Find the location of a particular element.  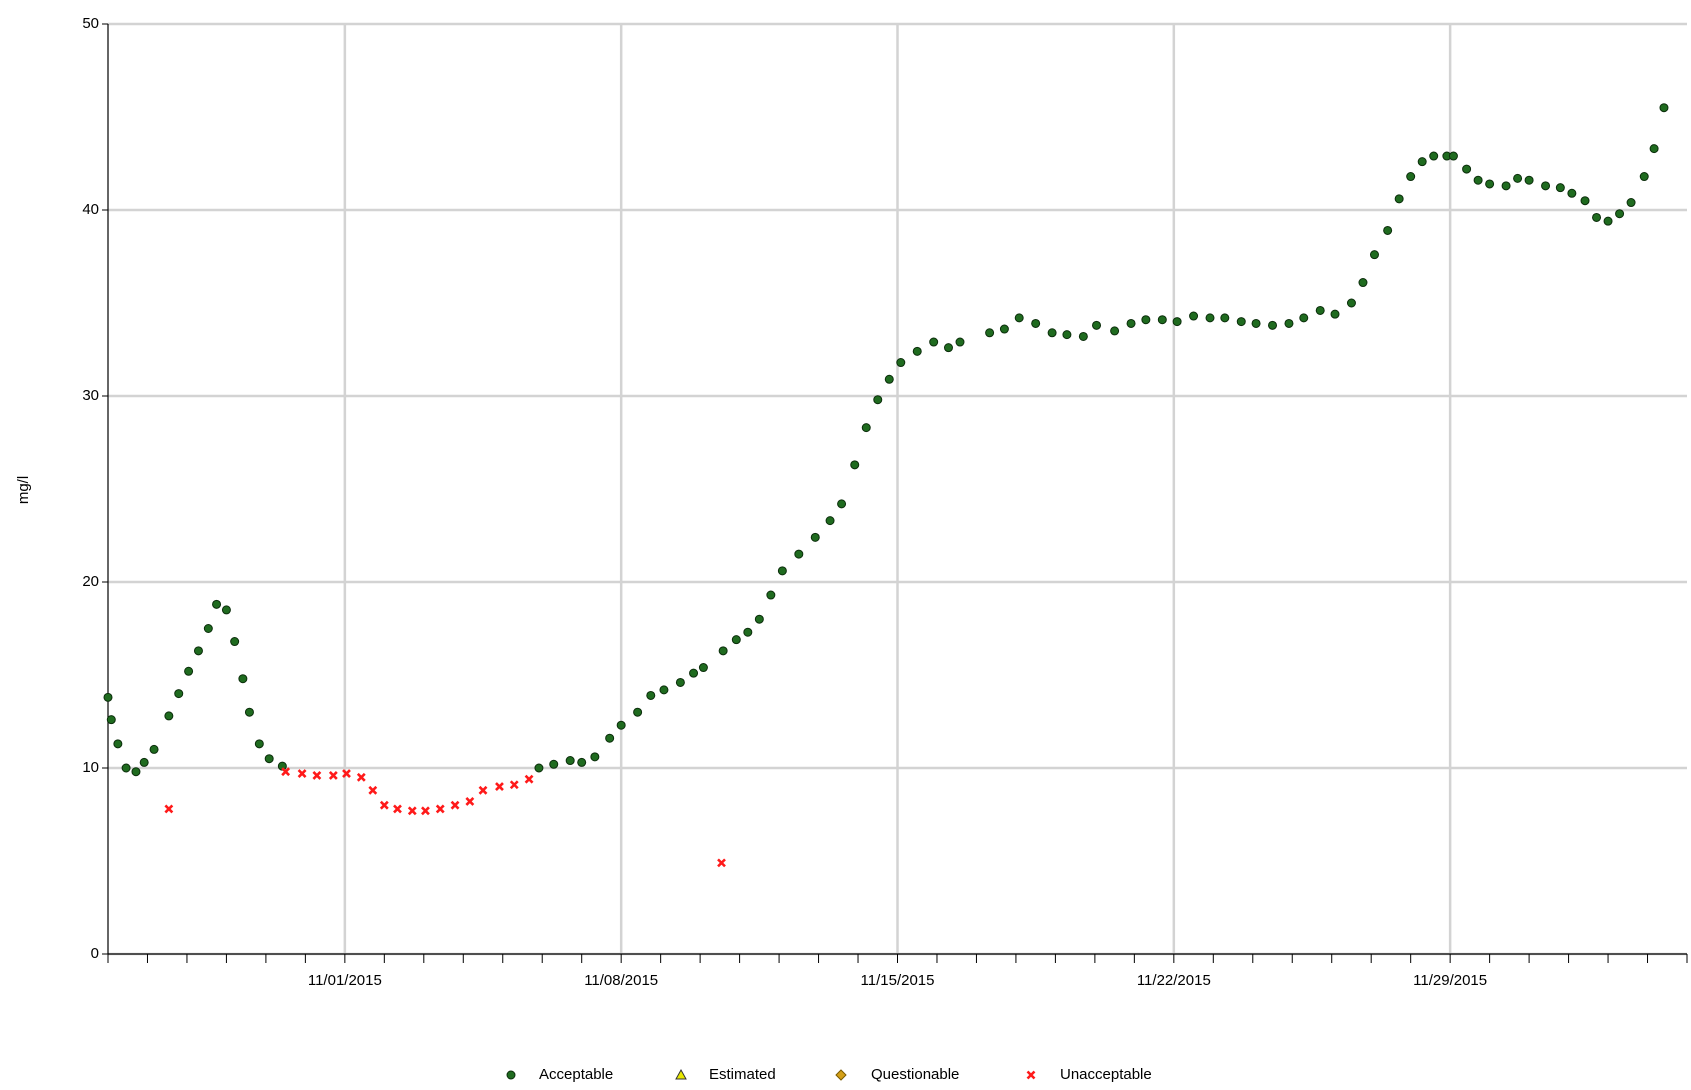

y-tick-label: 40 is located at coordinates (90, 209).